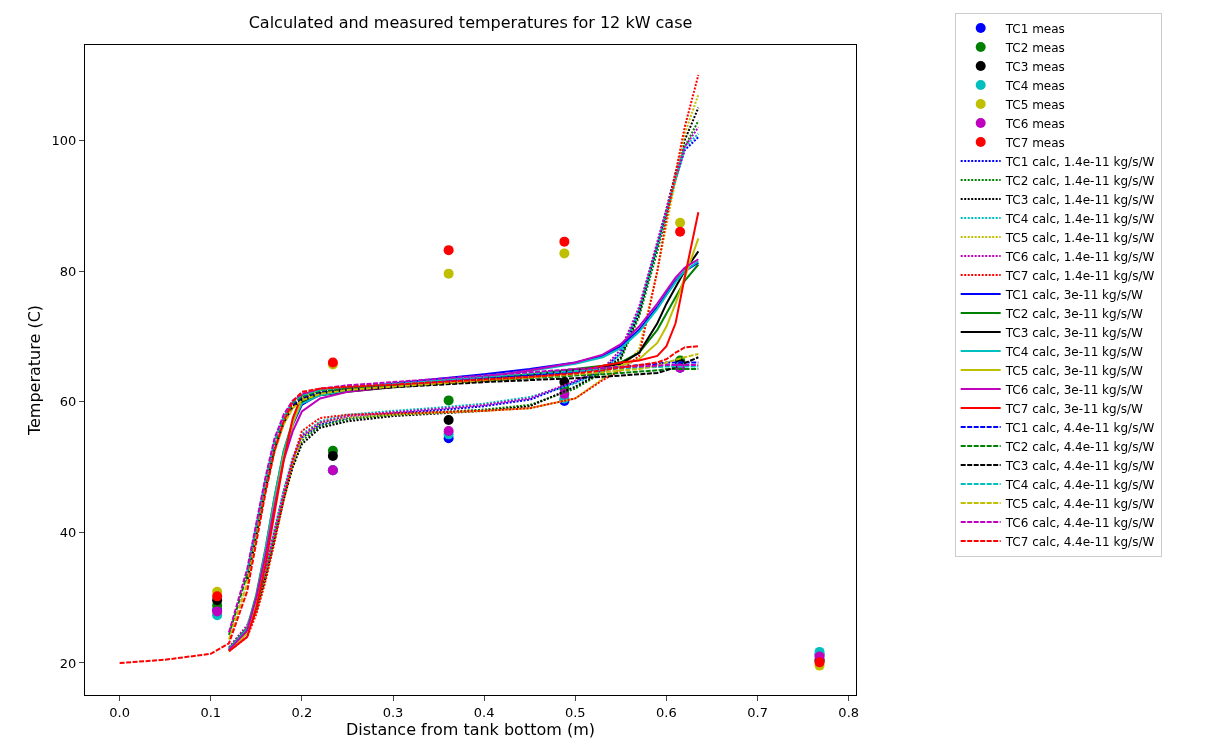  What do you see at coordinates (35, 370) in the screenshot?
I see `y-axis-title: Temperature (C)` at bounding box center [35, 370].